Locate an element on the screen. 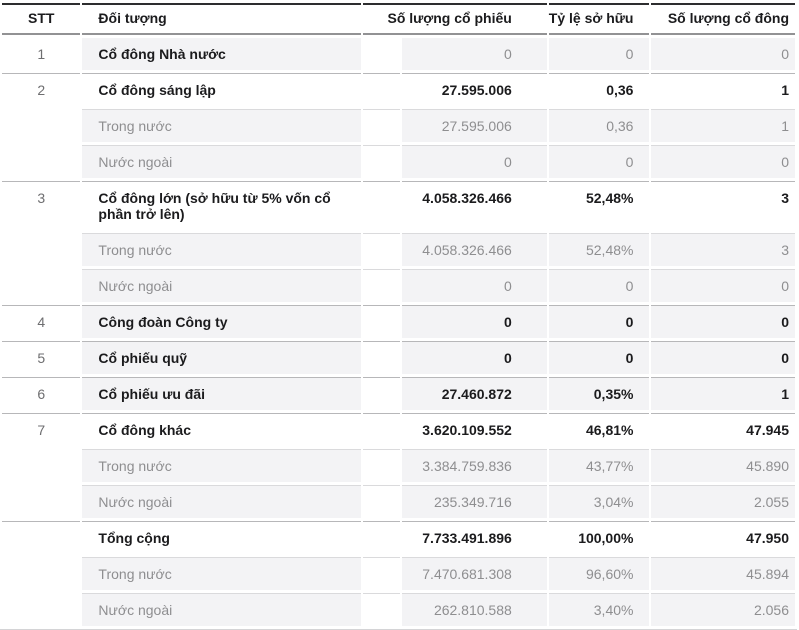 Image resolution: width=799 pixels, height=630 pixels. stt-cell: 4 is located at coordinates (41, 321).